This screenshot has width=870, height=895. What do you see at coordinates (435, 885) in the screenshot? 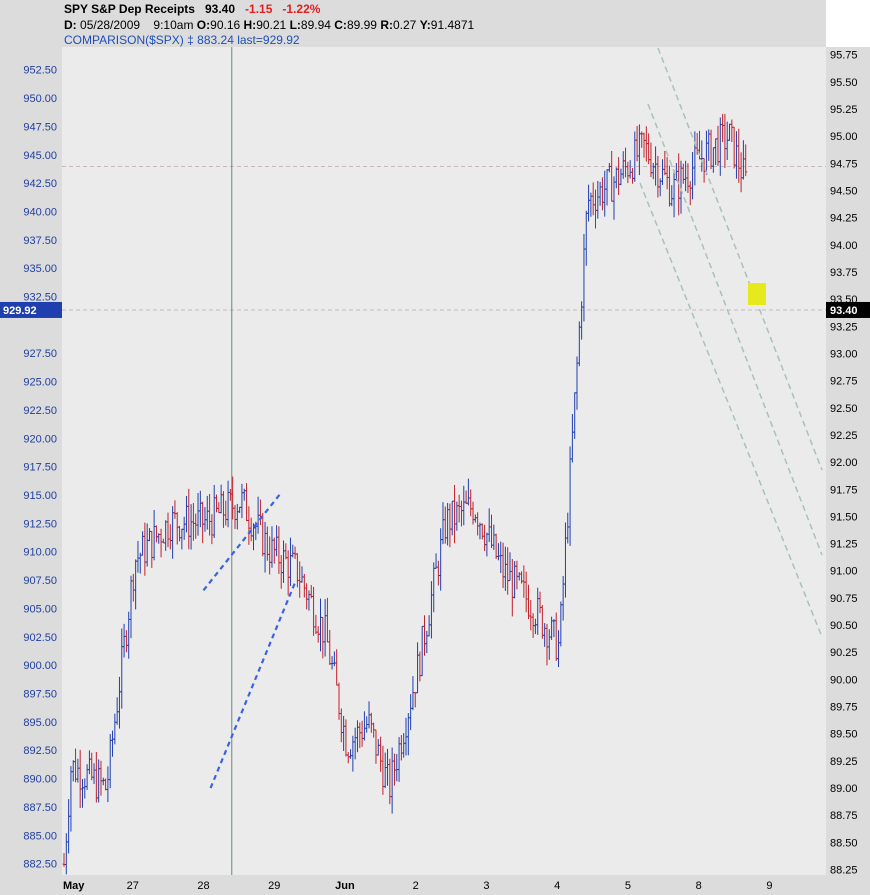
I see `x-axis-panel` at bounding box center [435, 885].